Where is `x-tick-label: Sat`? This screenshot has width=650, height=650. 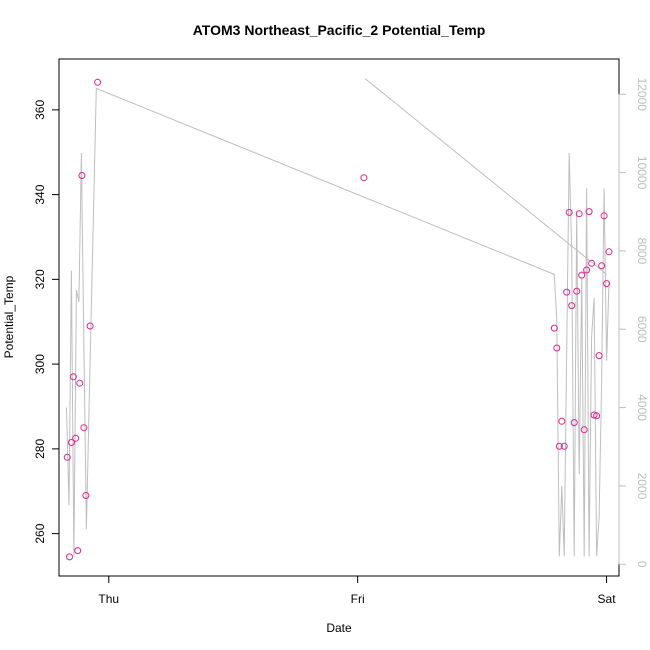
x-tick-label: Sat is located at coordinates (607, 599).